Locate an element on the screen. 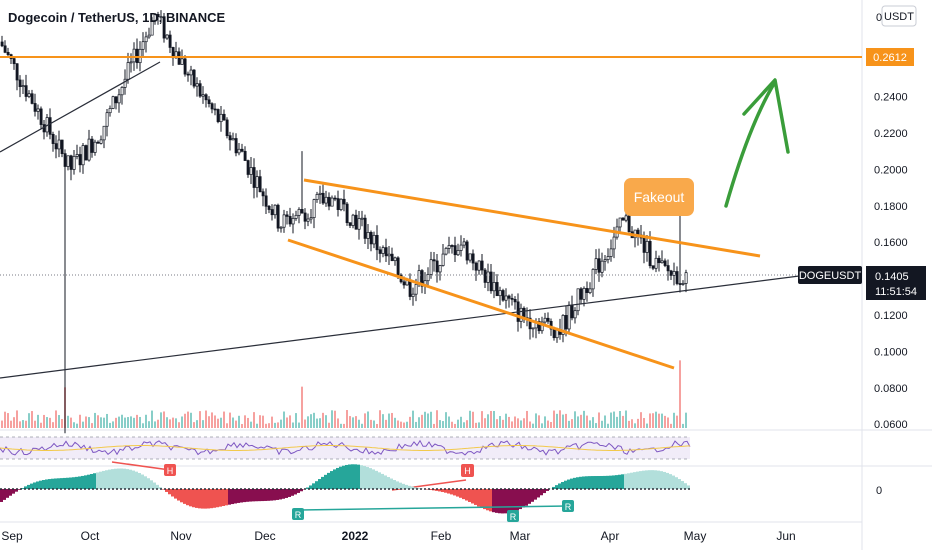 This screenshot has width=932, height=550. last-price-badge: 0.1405 11:51:54 is located at coordinates (896, 283).